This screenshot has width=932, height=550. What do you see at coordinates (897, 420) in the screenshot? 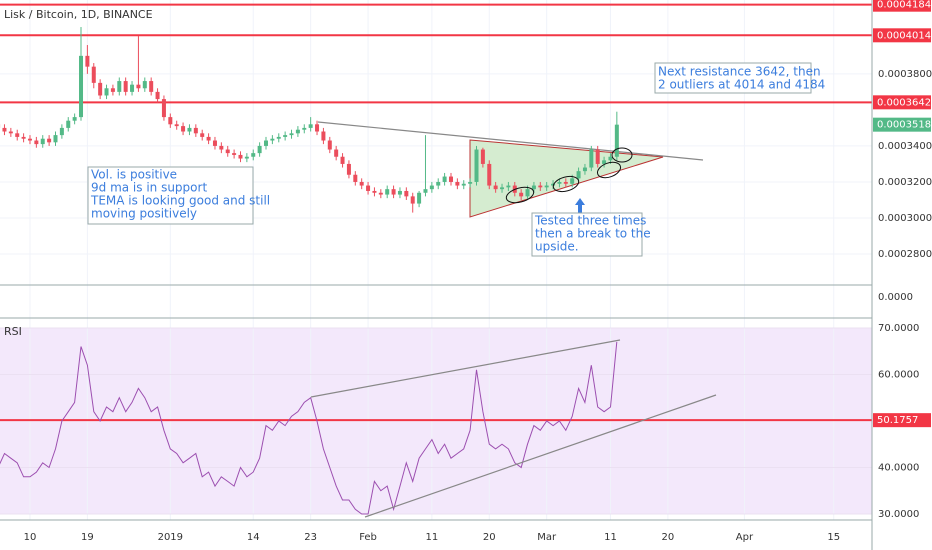
I see `price-label: 50.1757` at bounding box center [897, 420].